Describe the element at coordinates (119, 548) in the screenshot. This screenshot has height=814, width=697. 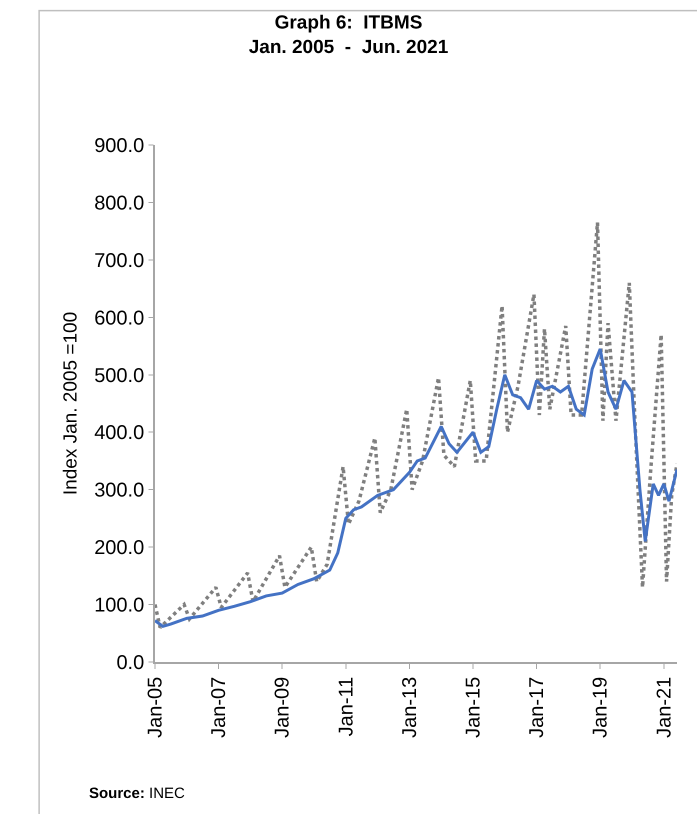
I see `y-tick-label: 200.0` at that location.